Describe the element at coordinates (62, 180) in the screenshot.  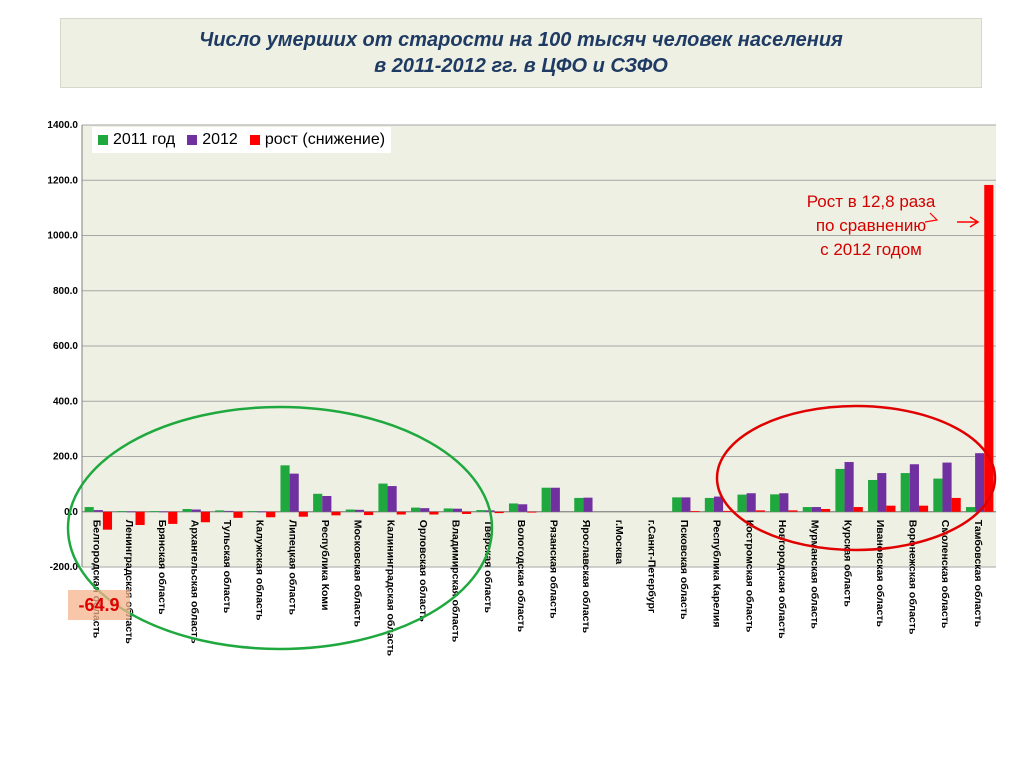
I see `y-tick-label: 1200.0` at that location.